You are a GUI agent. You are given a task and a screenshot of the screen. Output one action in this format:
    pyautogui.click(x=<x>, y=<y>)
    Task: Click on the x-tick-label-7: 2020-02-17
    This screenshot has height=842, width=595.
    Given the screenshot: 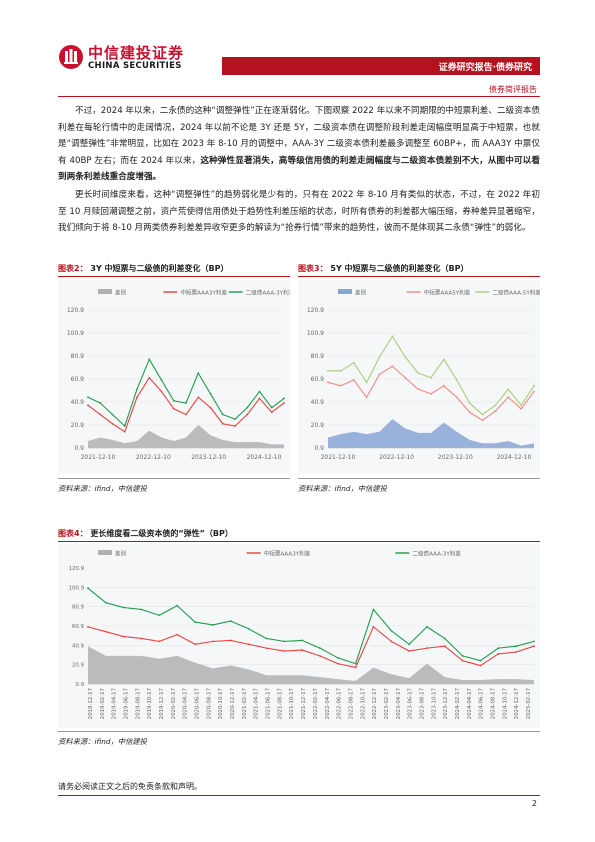 What is the action you would take?
    pyautogui.click(x=174, y=703)
    